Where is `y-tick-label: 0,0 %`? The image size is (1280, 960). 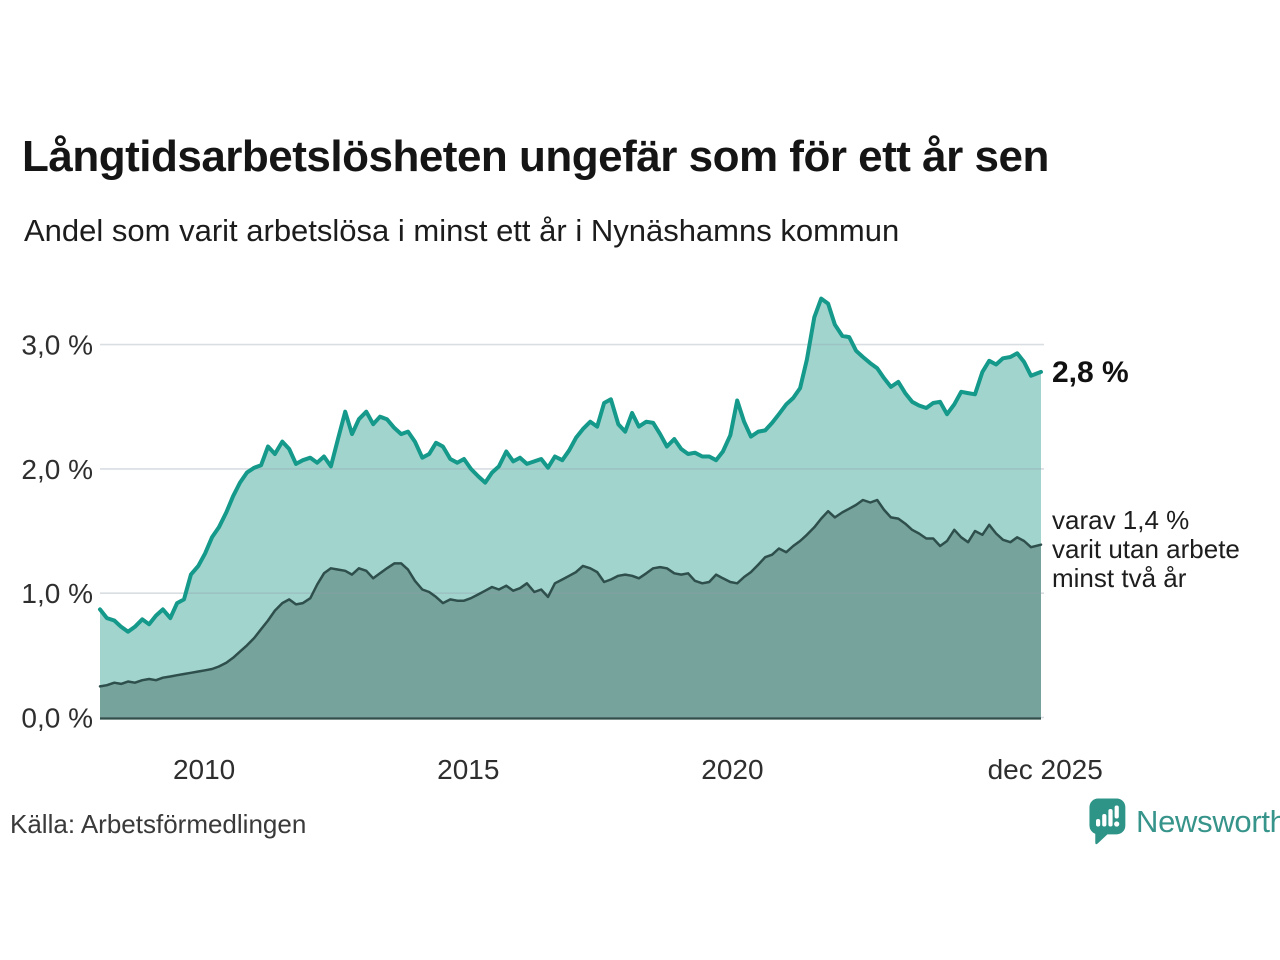 y-tick-label: 0,0 % is located at coordinates (57, 718).